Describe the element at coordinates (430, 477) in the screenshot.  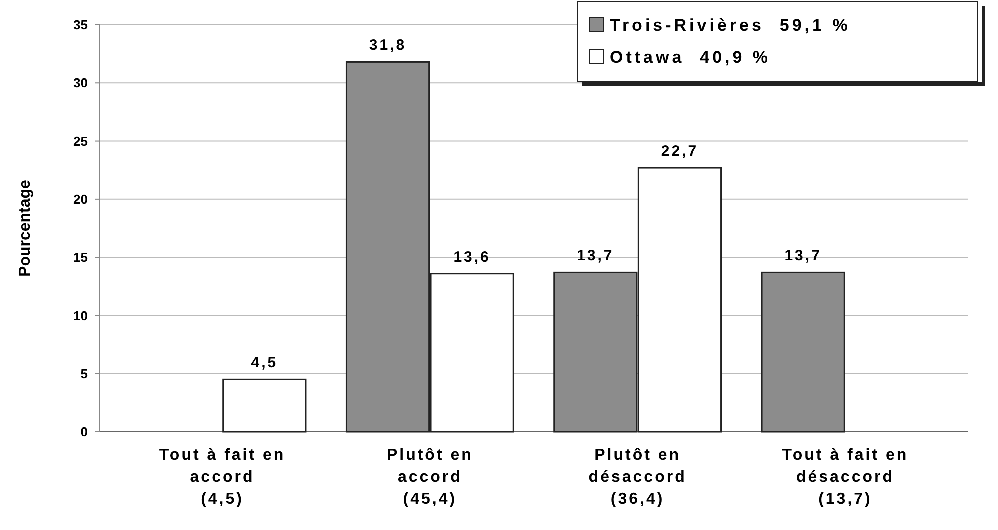
I see `x-tick-label: Plutôt en accord (45,4)` at that location.